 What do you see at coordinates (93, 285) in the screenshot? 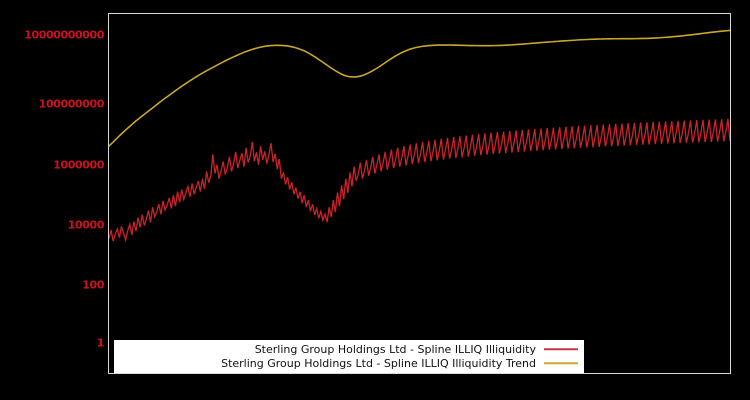
I see `y-tick-label: 100` at bounding box center [93, 285].